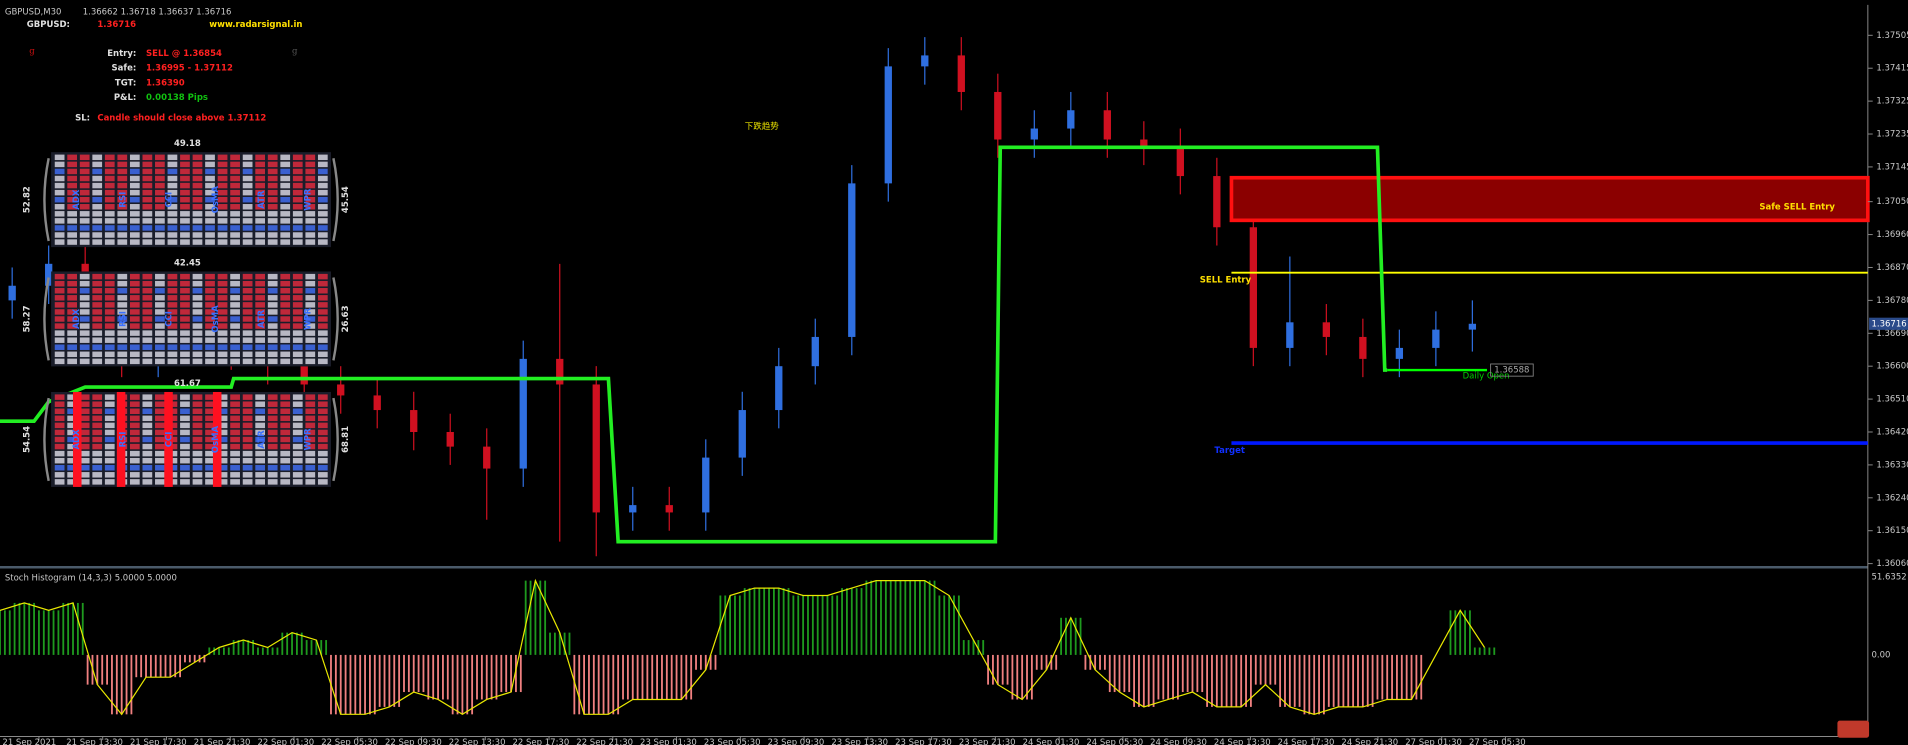 The height and width of the screenshot is (745, 1908). I want to click on indicator-name: ATR, so click(262, 199).